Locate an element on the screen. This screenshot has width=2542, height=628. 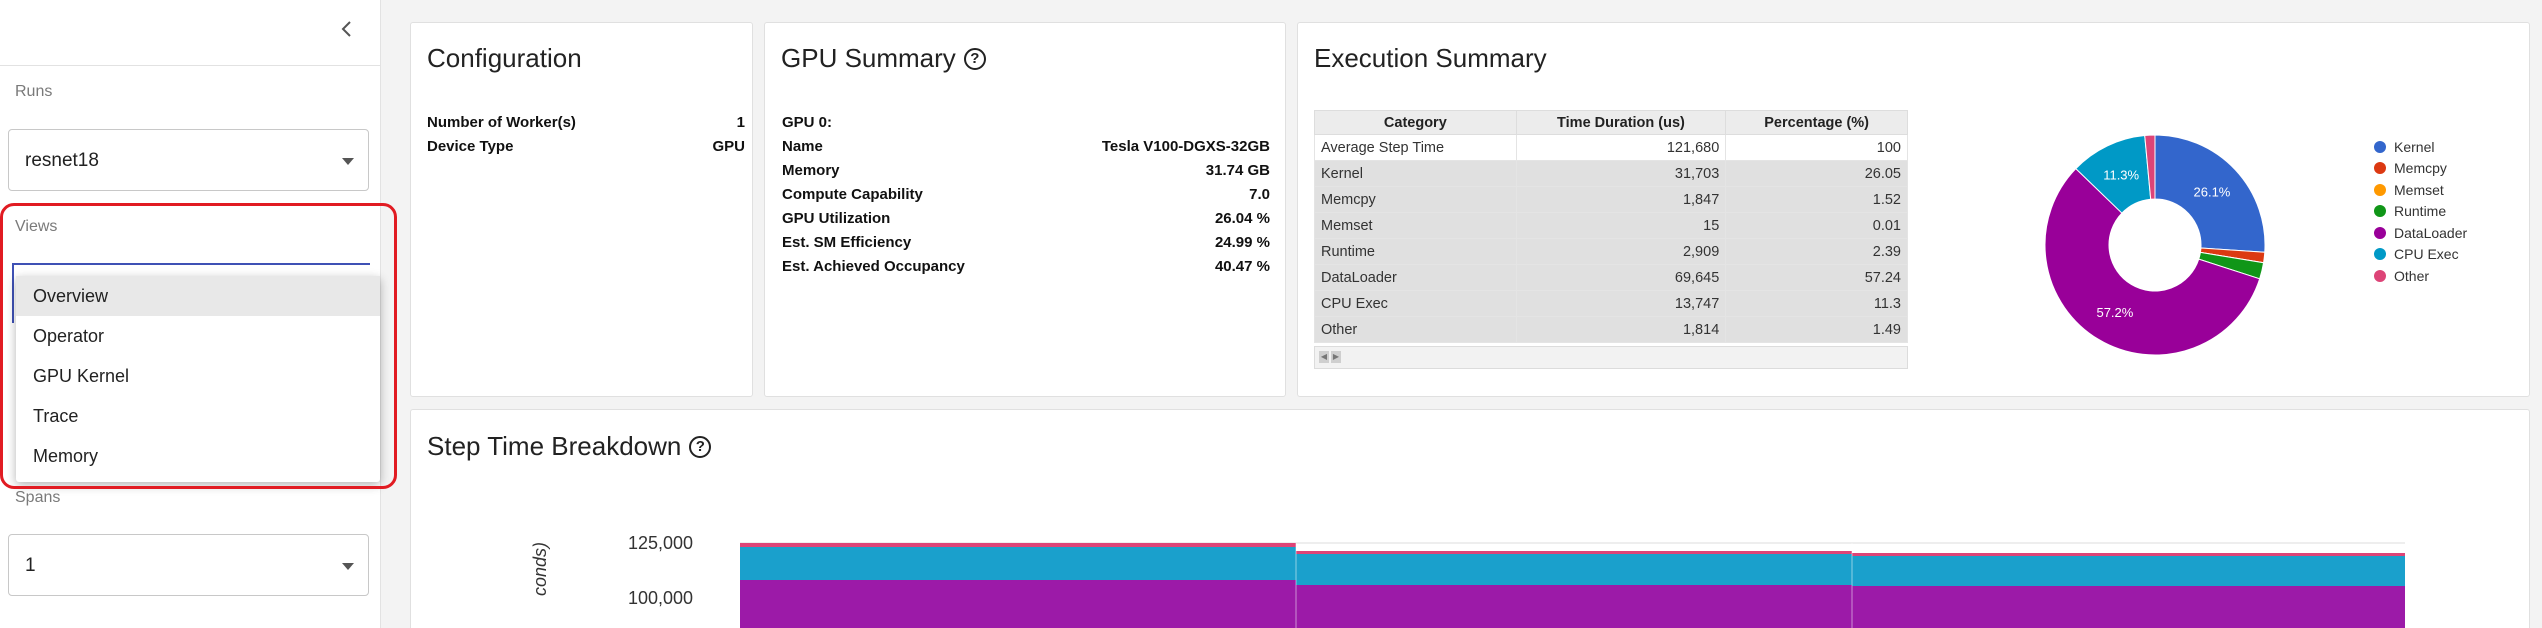
gpu-key: Compute Capability is located at coordinates (852, 194).